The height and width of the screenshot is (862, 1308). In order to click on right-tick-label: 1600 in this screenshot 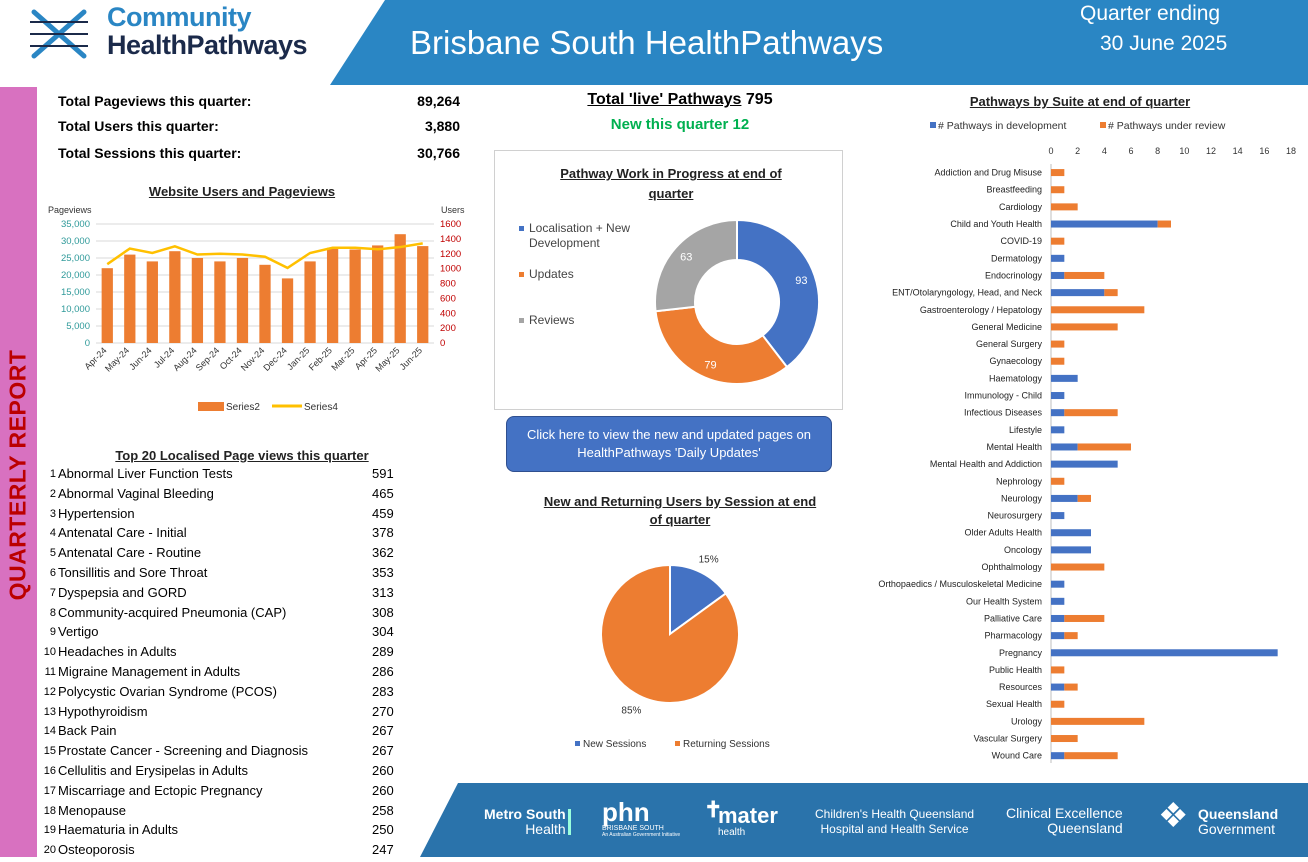, I will do `click(450, 224)`.